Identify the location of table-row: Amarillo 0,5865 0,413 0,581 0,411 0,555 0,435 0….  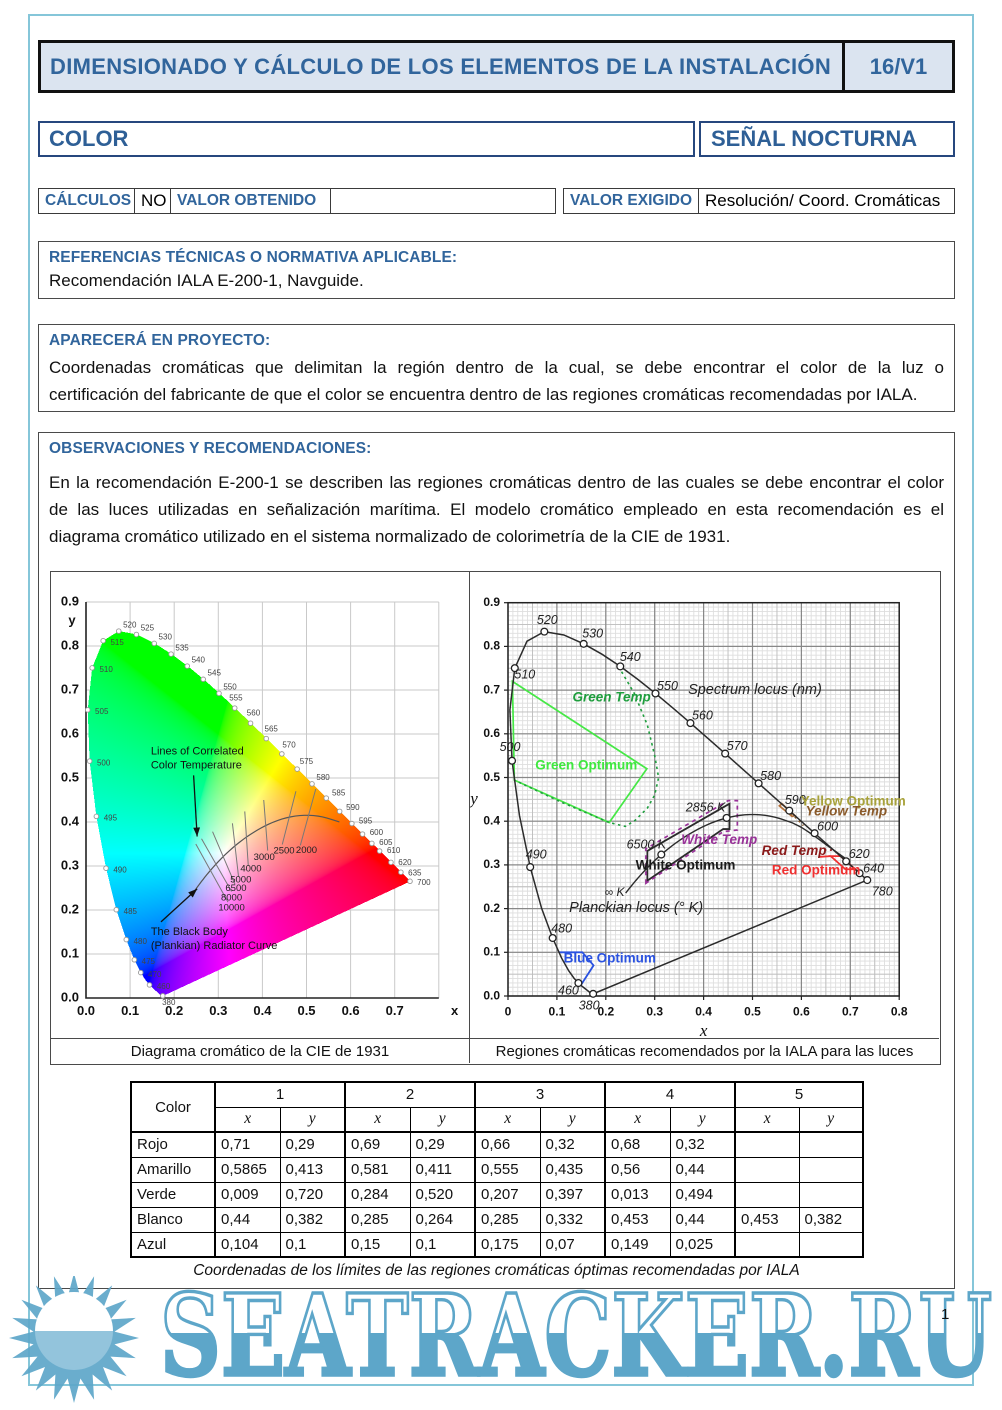
(497, 1169).